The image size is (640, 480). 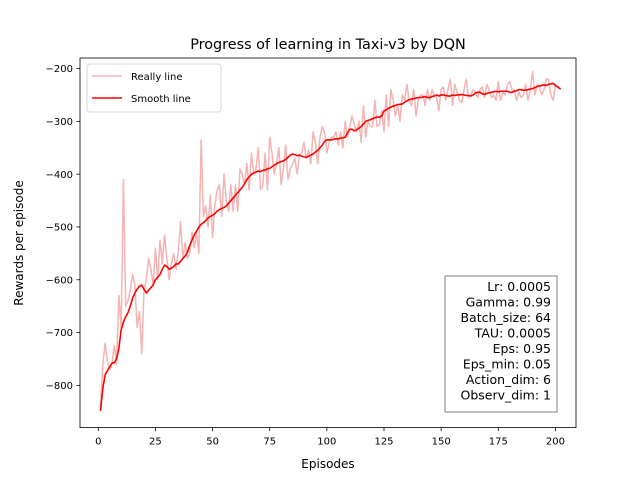 I want to click on annotation-line: Action_dim: 6, so click(x=508, y=379).